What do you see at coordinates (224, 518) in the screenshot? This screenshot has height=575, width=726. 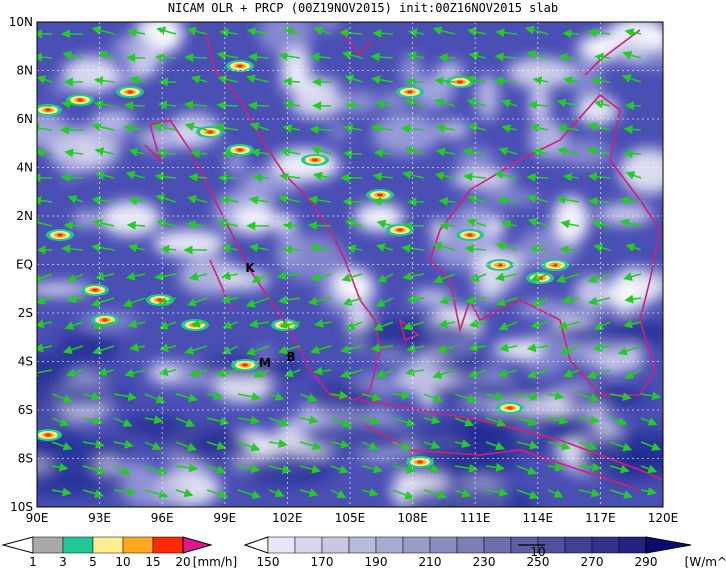 I see `x-tick-label: 99E` at bounding box center [224, 518].